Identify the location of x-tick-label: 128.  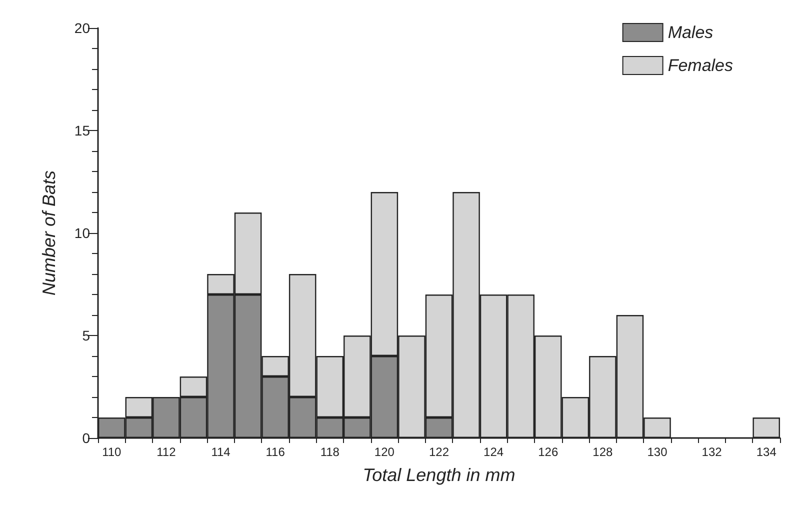
(603, 452).